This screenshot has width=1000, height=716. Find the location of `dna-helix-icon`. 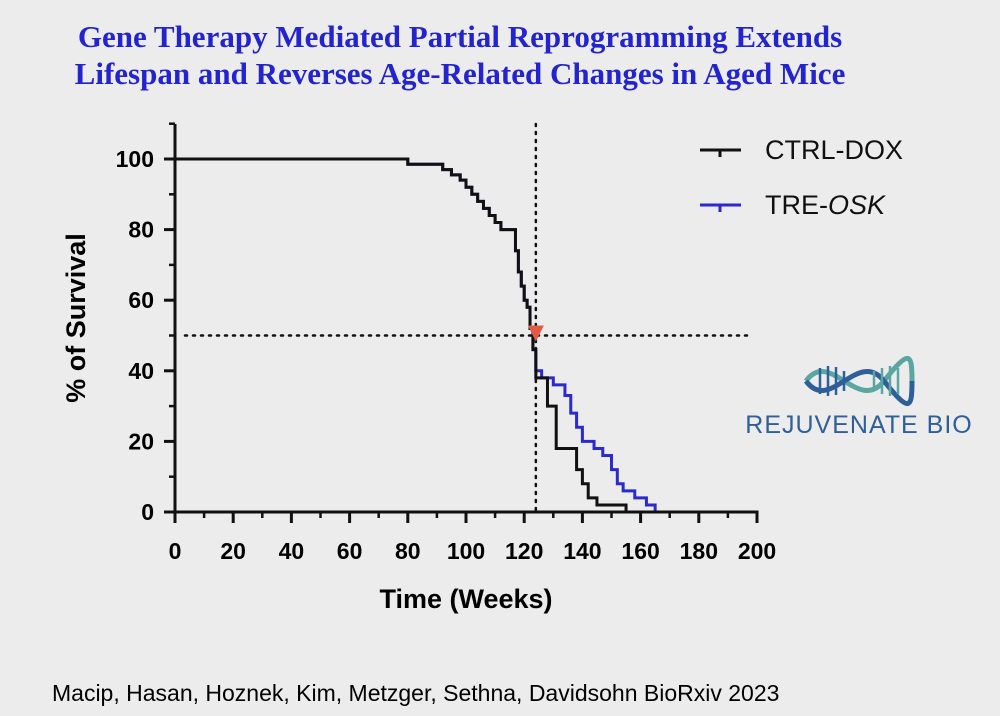

dna-helix-icon is located at coordinates (859, 381).